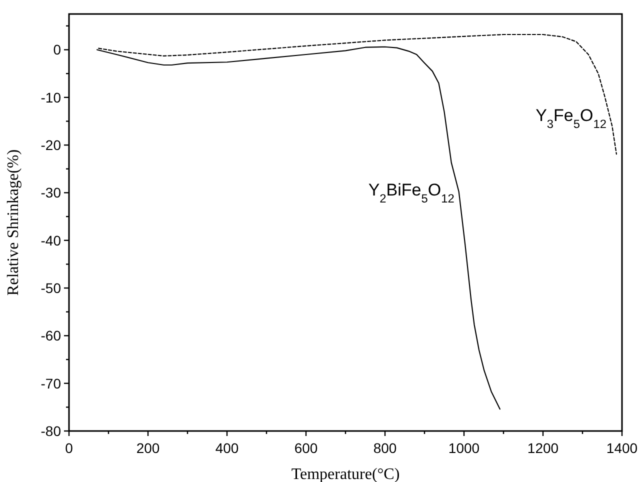 The width and height of the screenshot is (643, 482). I want to click on x-tick-label: 0, so click(69, 448).